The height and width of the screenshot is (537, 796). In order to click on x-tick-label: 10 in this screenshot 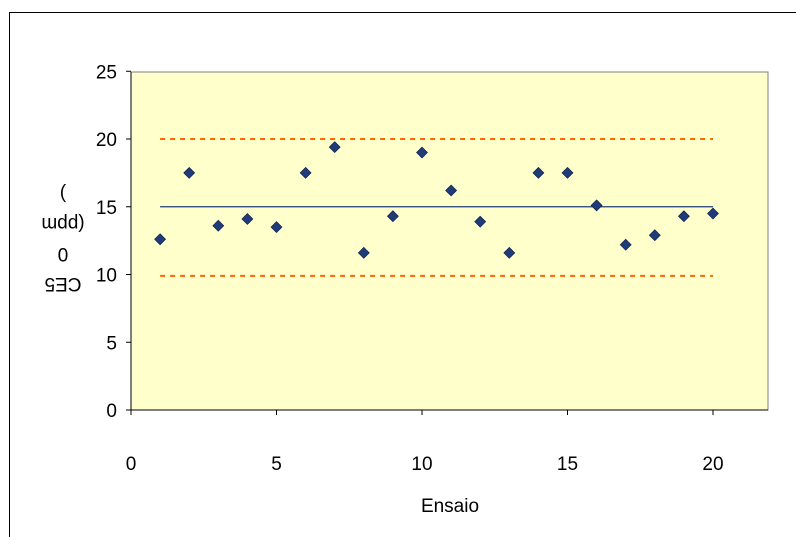, I will do `click(421, 464)`.